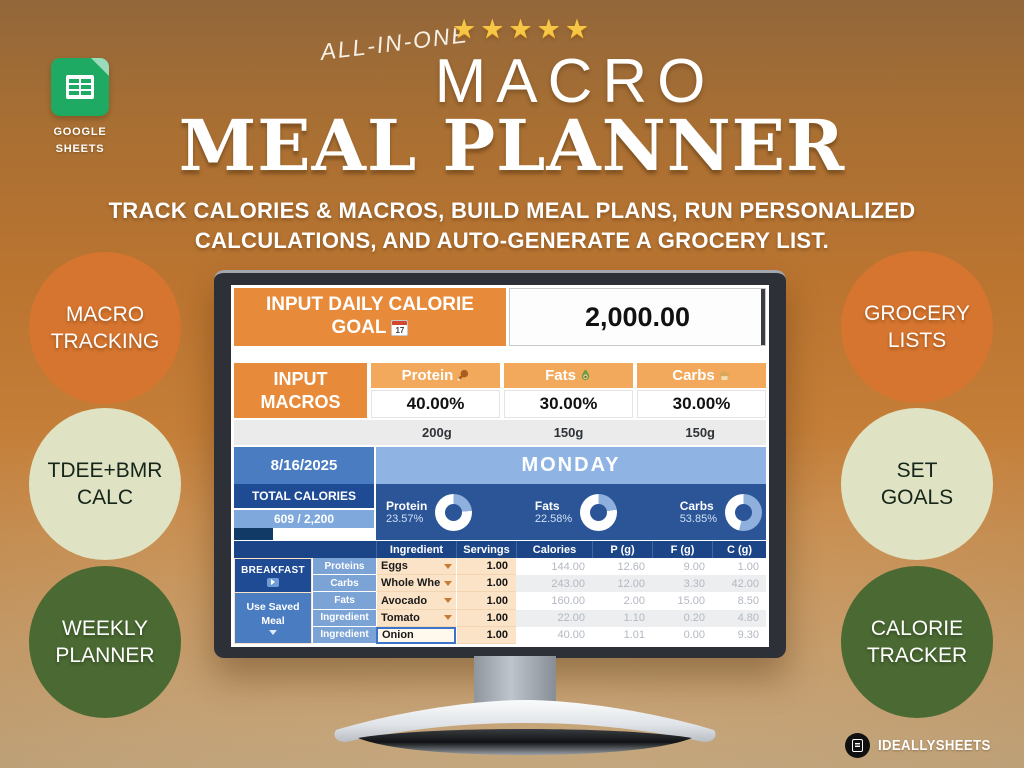 The height and width of the screenshot is (768, 1024). What do you see at coordinates (344, 601) in the screenshot?
I see `slot-label: Fats` at bounding box center [344, 601].